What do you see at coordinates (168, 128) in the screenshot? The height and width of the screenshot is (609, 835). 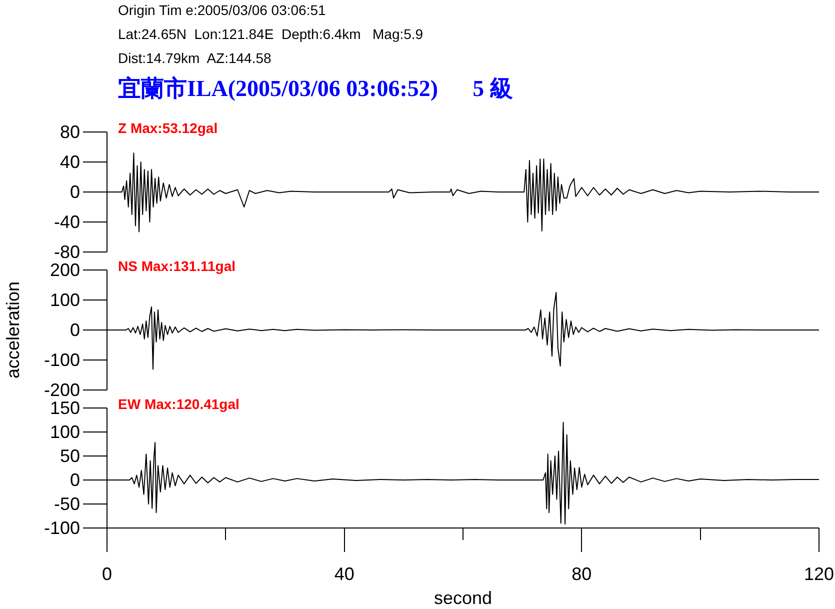 I see `chart-title: Z Max:53.12gal` at bounding box center [168, 128].